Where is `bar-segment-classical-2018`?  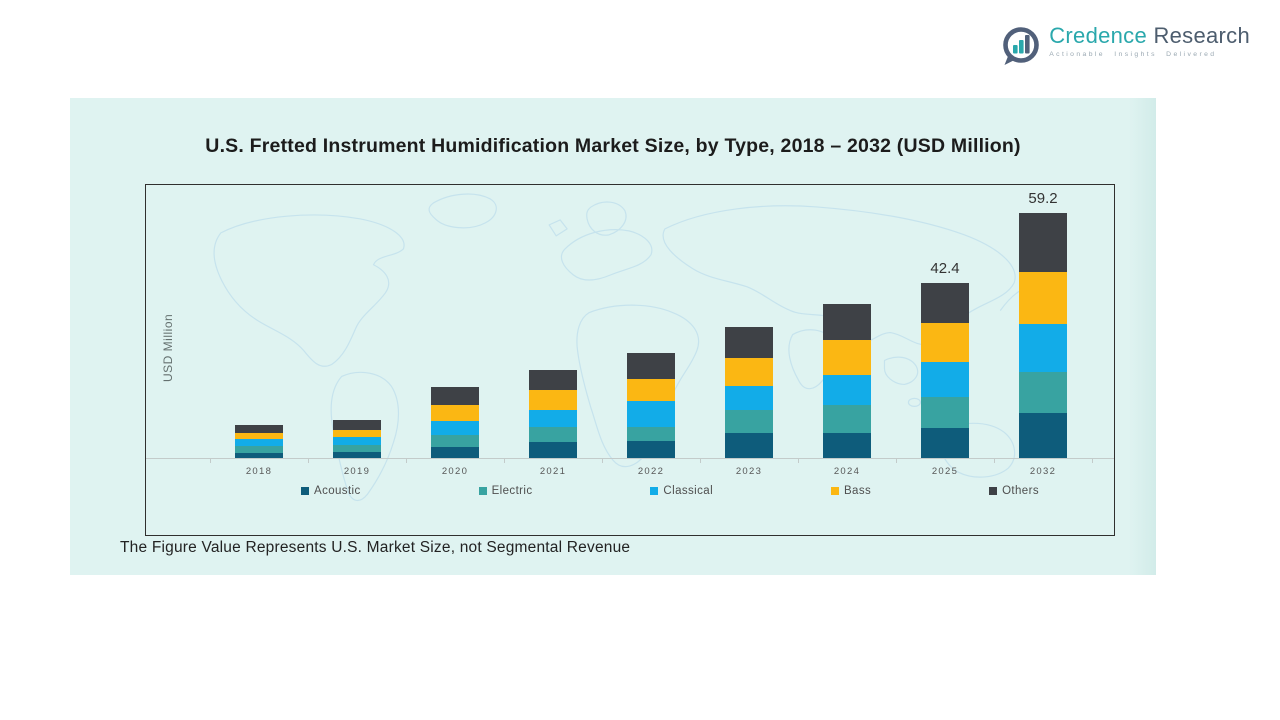
bar-segment-classical-2018 is located at coordinates (259, 442).